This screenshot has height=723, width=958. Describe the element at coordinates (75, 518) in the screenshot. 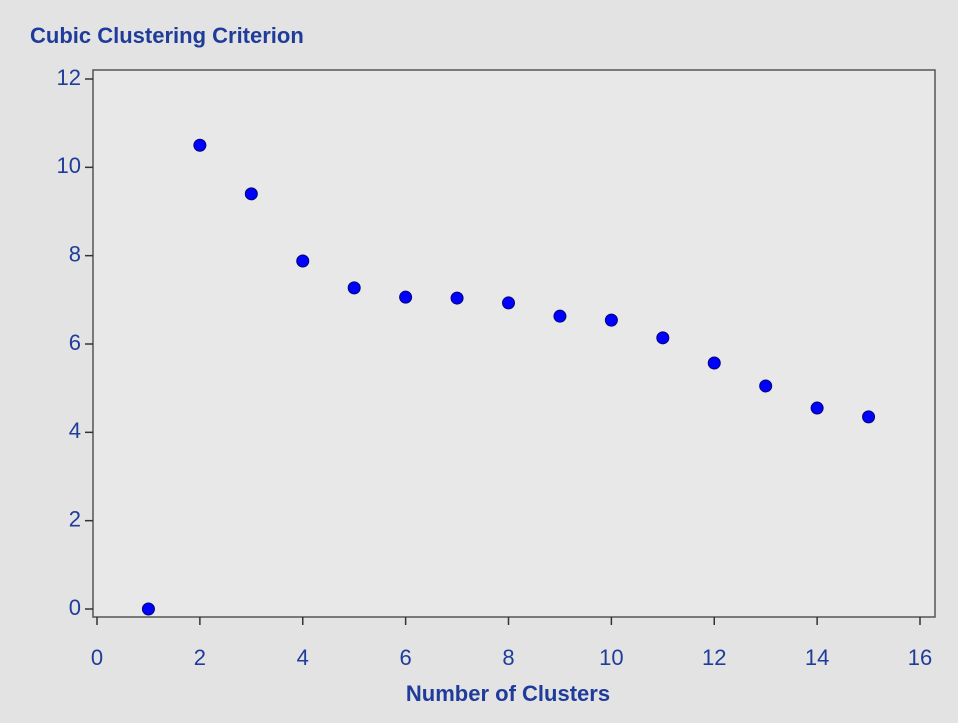

I see `y-tick-label: 2` at that location.